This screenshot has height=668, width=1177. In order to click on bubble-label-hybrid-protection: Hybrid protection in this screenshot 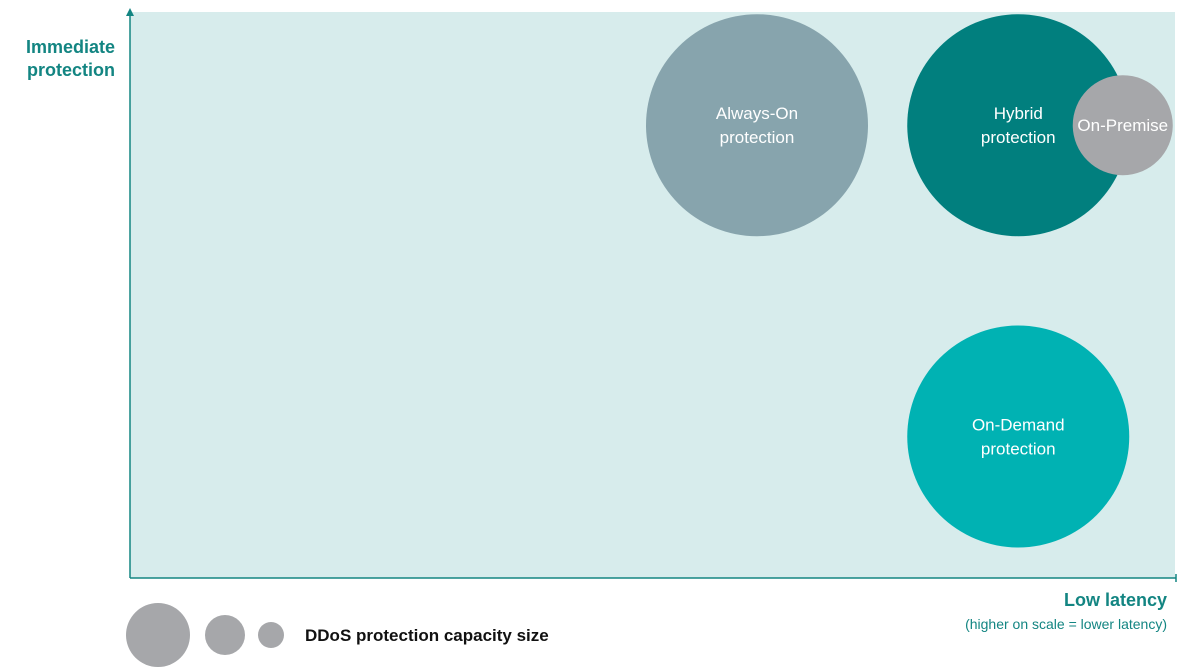, I will do `click(1018, 125)`.